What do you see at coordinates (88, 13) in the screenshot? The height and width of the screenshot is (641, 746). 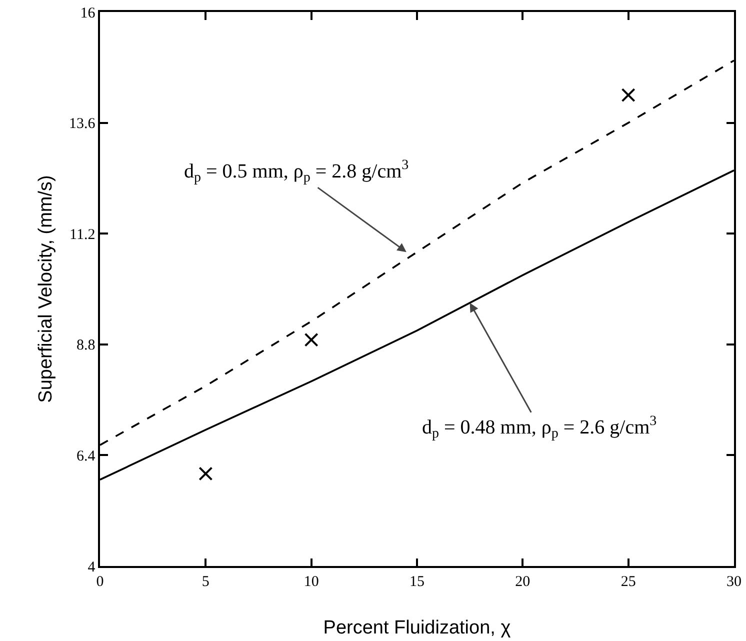 I see `y-tick-label: 16` at bounding box center [88, 13].